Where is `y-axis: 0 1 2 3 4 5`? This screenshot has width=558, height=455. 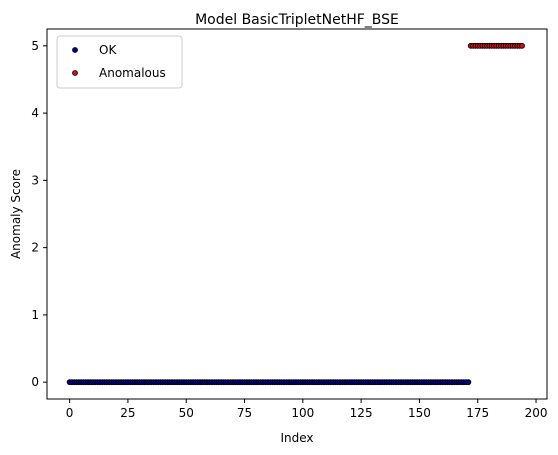 y-axis: 0 1 2 3 4 5 is located at coordinates (39, 214).